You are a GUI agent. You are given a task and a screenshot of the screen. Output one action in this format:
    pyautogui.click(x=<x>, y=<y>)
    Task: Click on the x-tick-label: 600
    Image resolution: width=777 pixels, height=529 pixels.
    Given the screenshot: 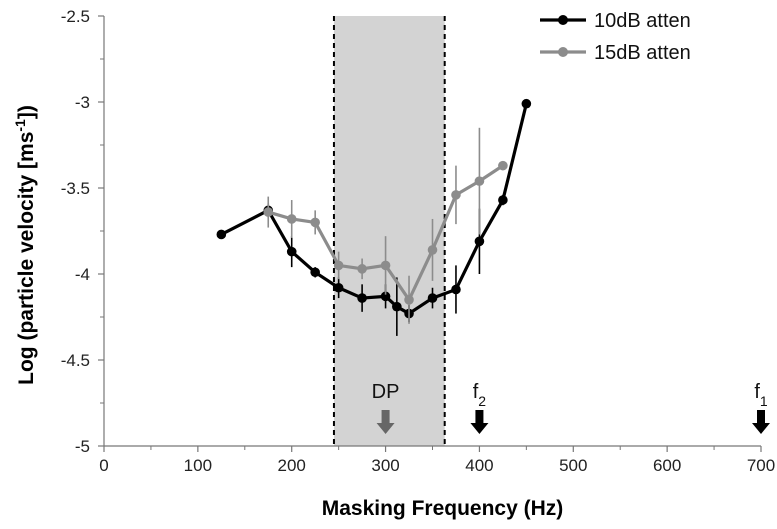 What is the action you would take?
    pyautogui.click(x=667, y=465)
    